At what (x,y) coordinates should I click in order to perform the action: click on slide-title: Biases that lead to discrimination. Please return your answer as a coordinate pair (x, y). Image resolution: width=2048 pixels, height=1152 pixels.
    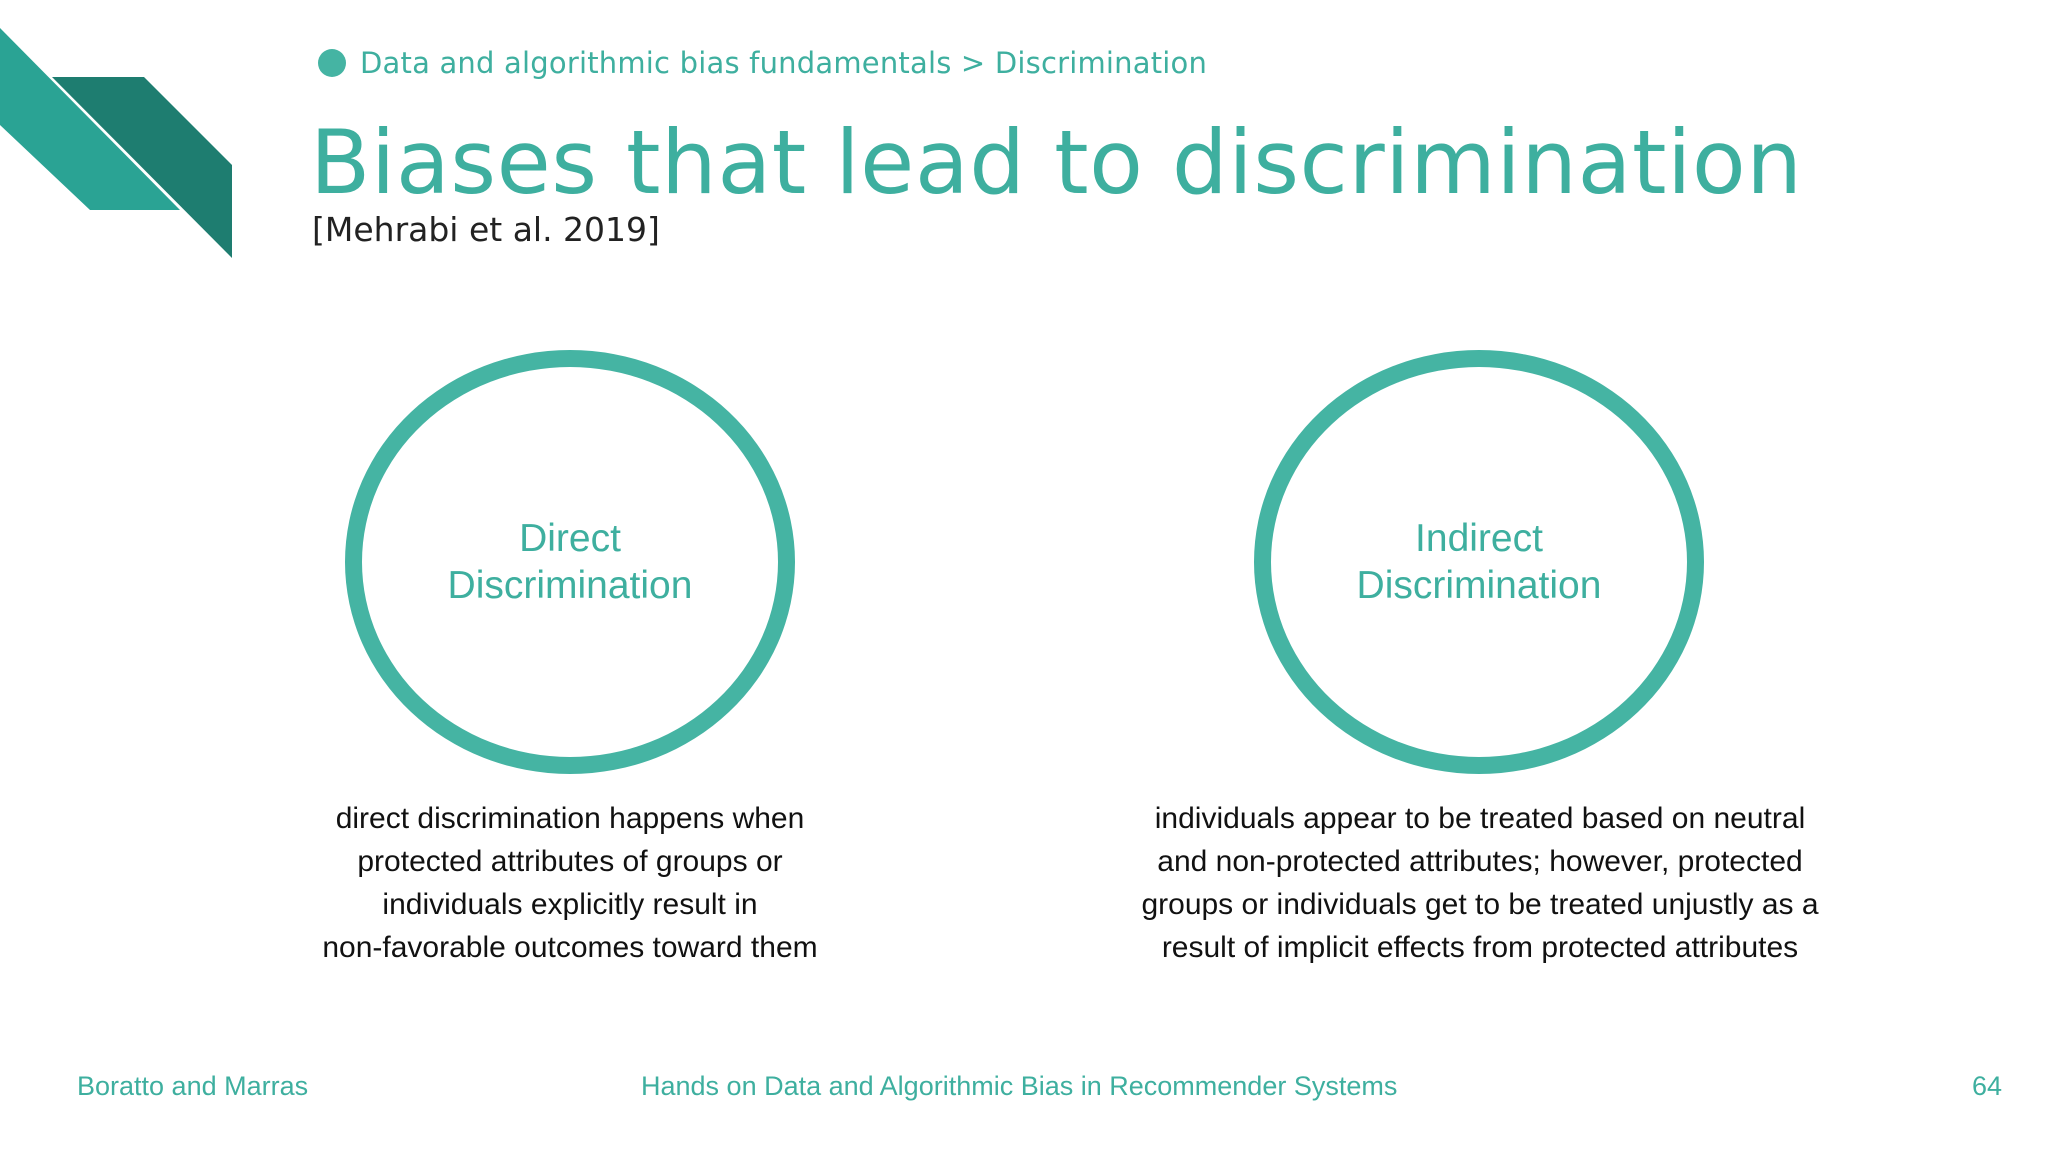
    Looking at the image, I should click on (1056, 162).